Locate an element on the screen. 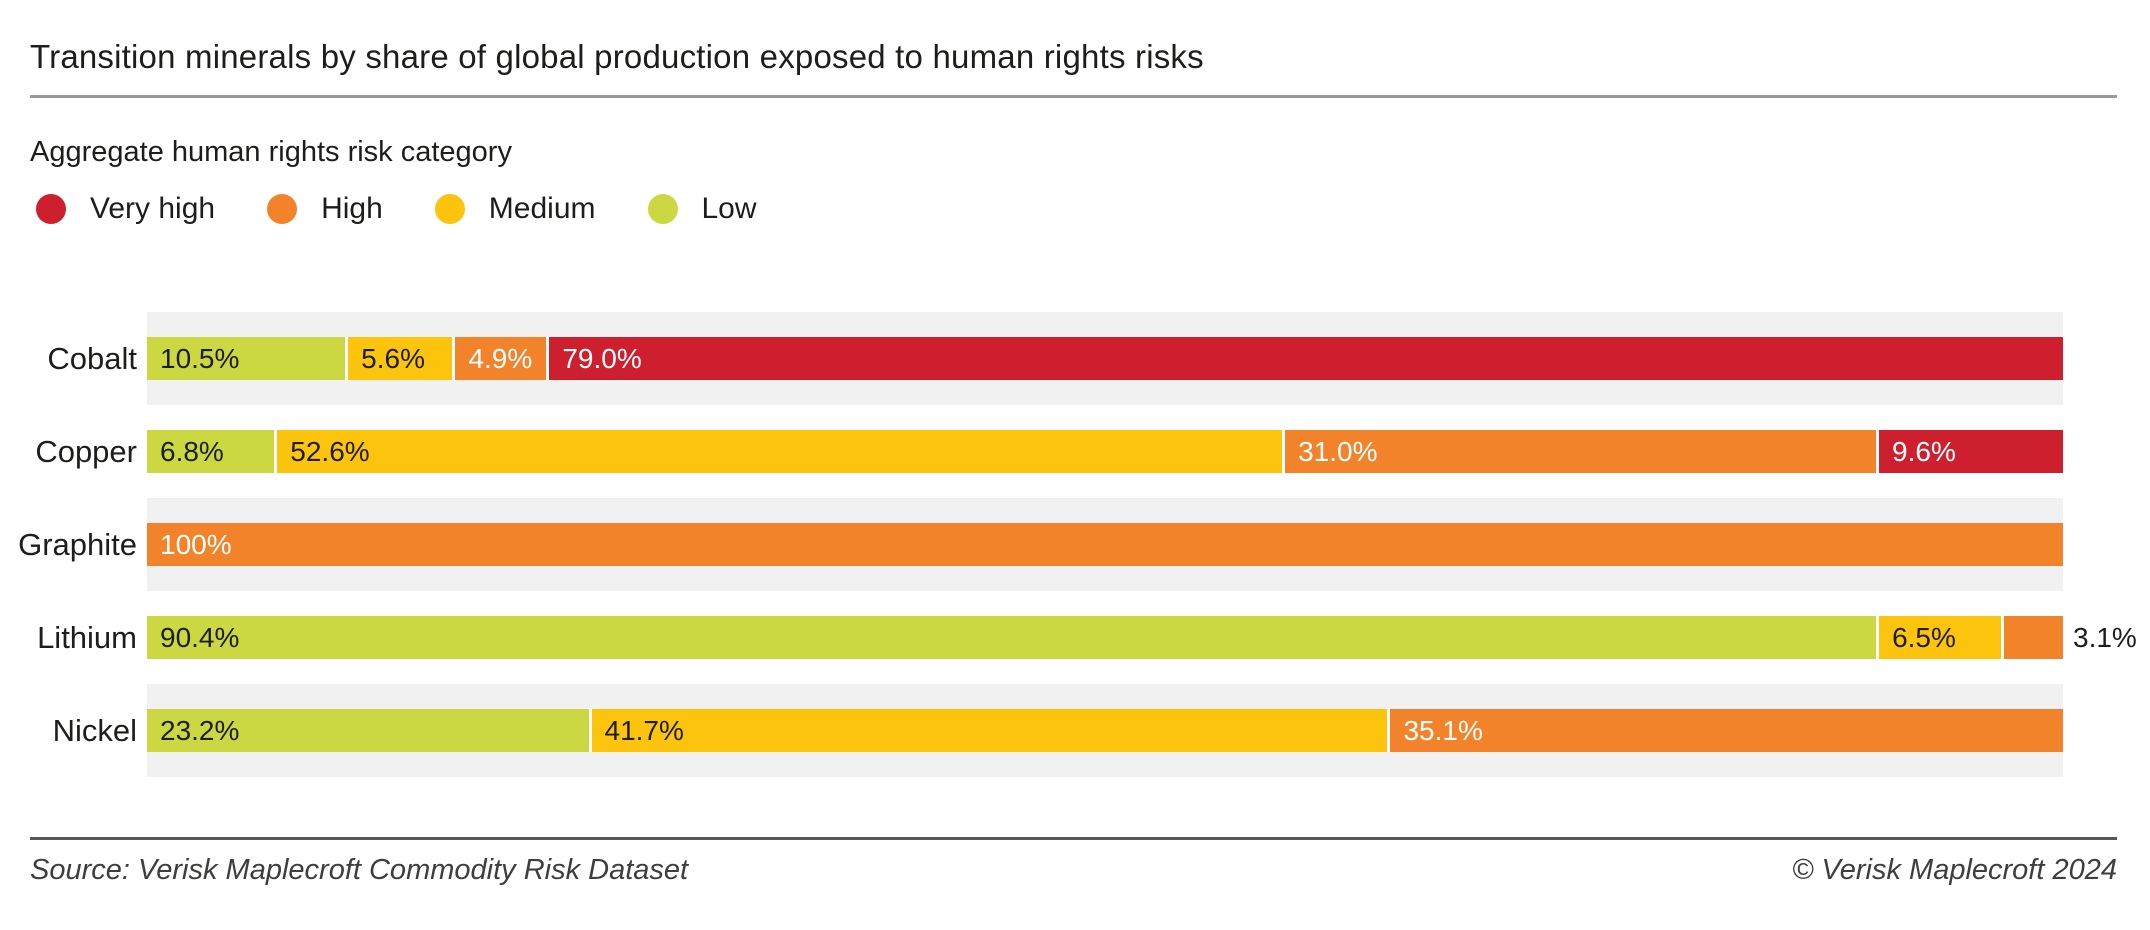  category-label-copper: Copper is located at coordinates (86, 451).